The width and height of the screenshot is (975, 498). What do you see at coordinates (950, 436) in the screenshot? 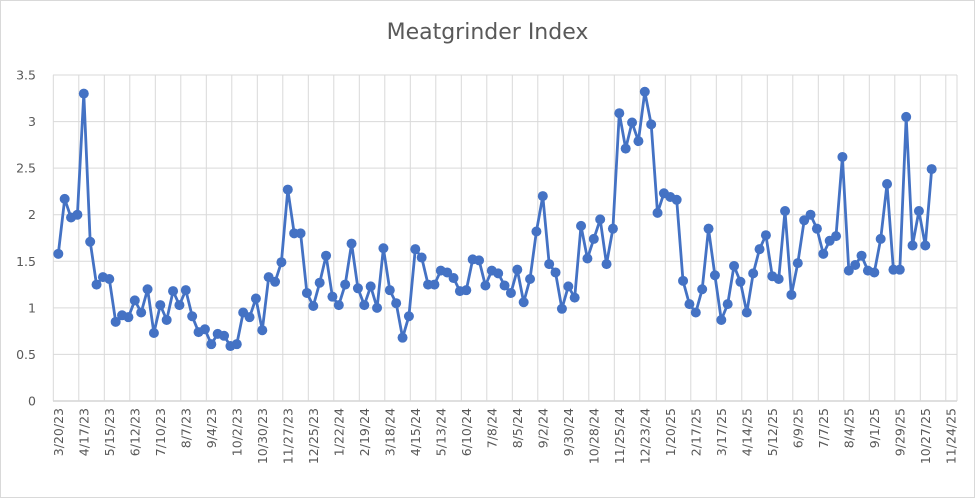
I see `x-tick-label: 11/24/25` at bounding box center [950, 436].